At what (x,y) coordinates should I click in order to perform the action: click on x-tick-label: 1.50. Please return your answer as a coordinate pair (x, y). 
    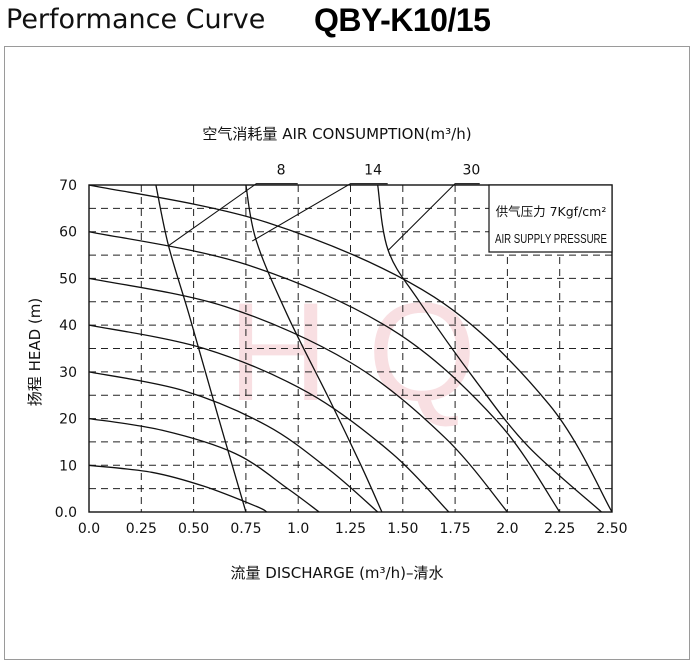
    Looking at the image, I should click on (402, 529).